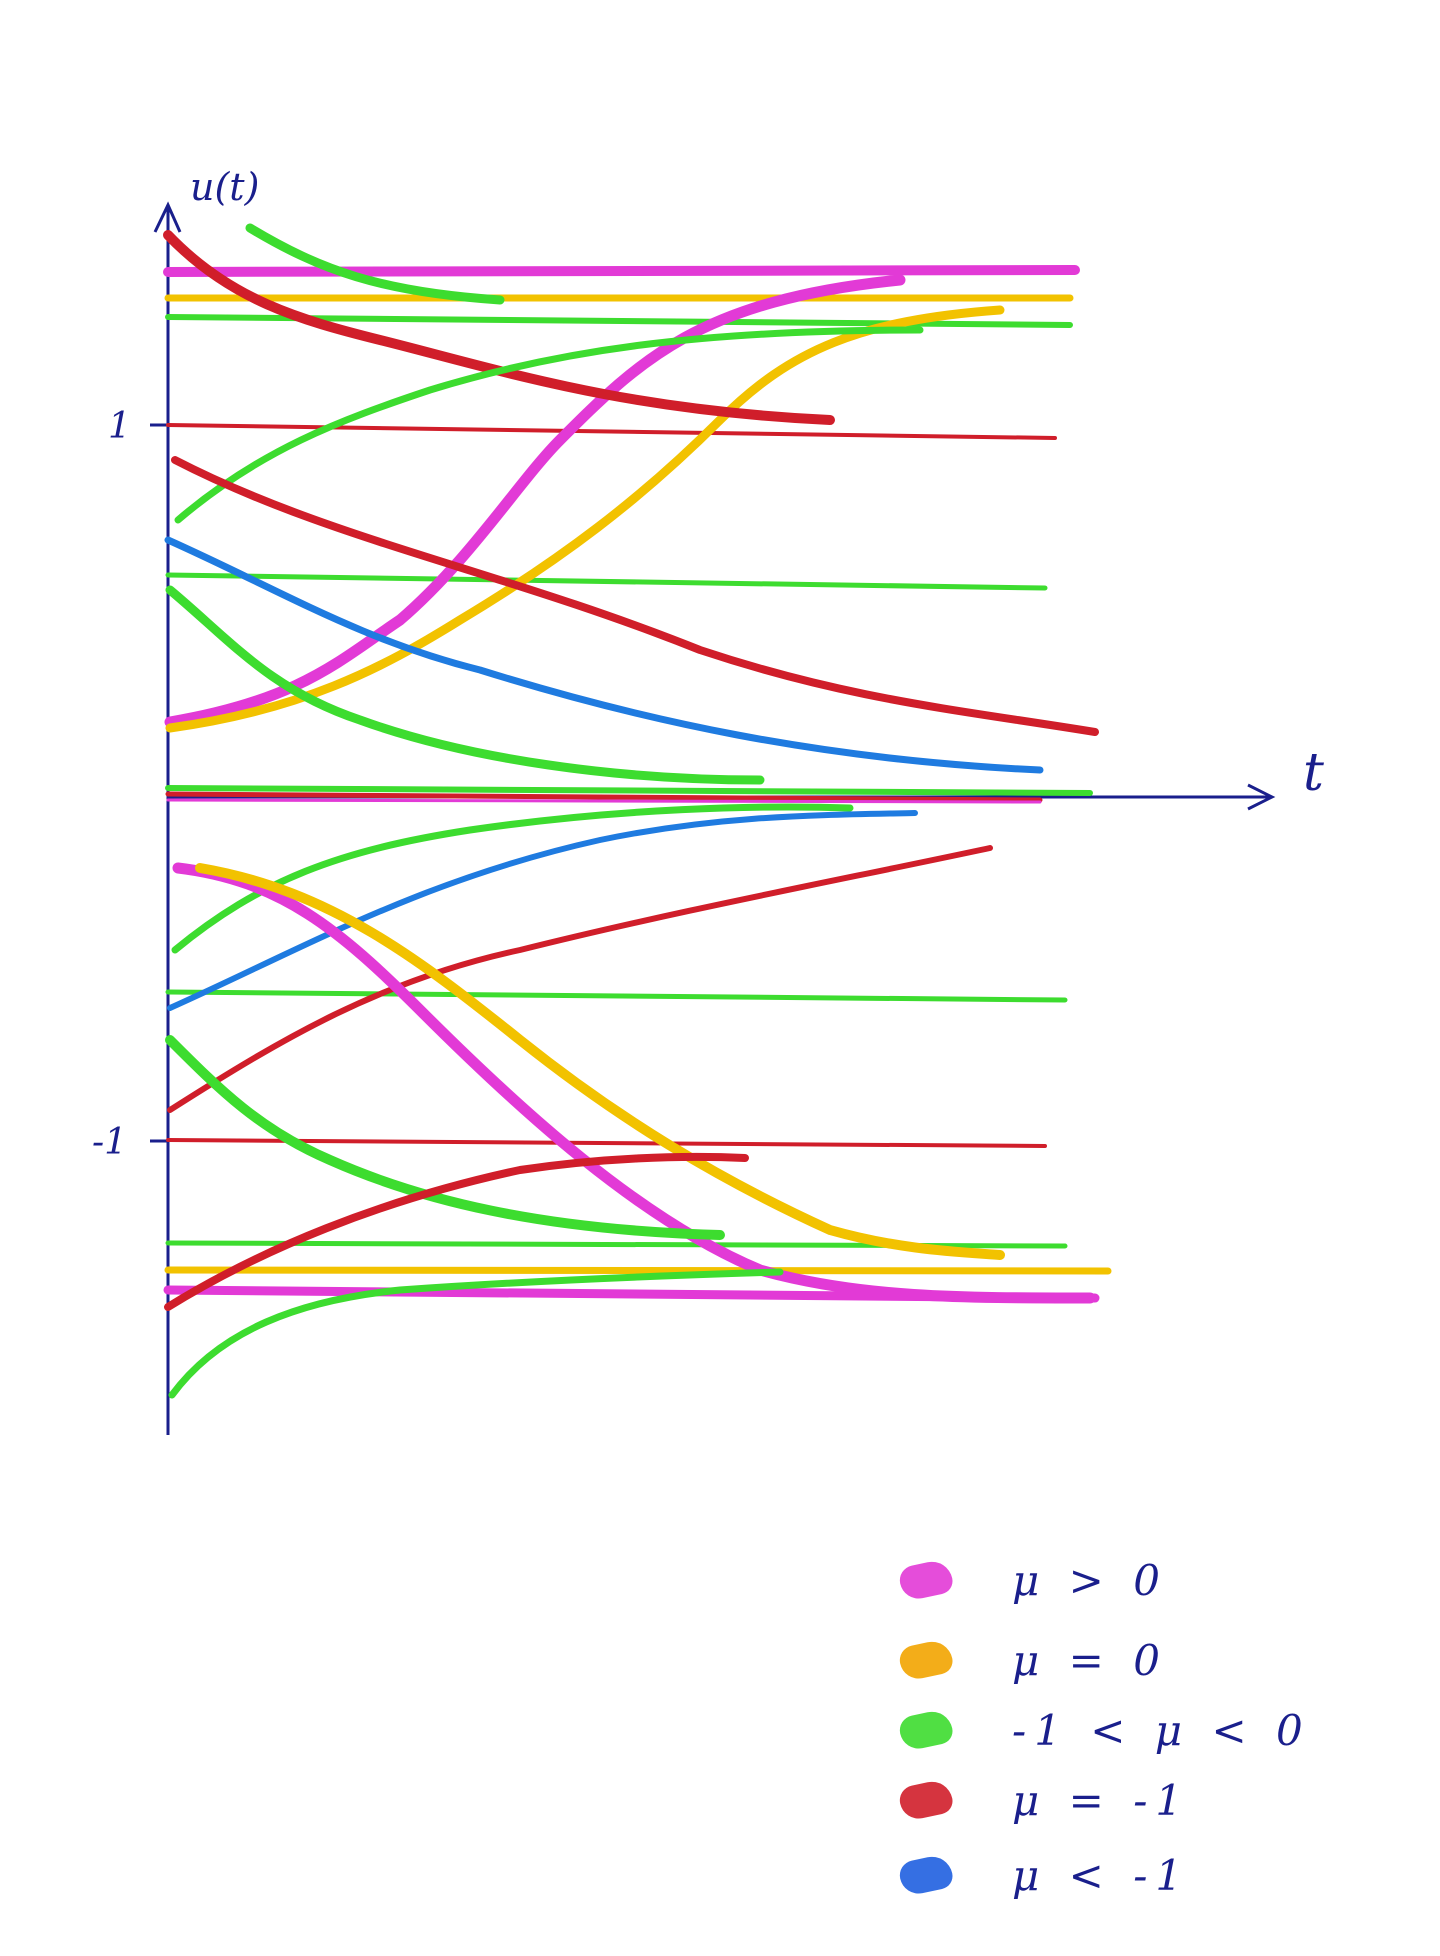  What do you see at coordinates (167, 217) in the screenshot?
I see `y-axis-arrowhead` at bounding box center [167, 217].